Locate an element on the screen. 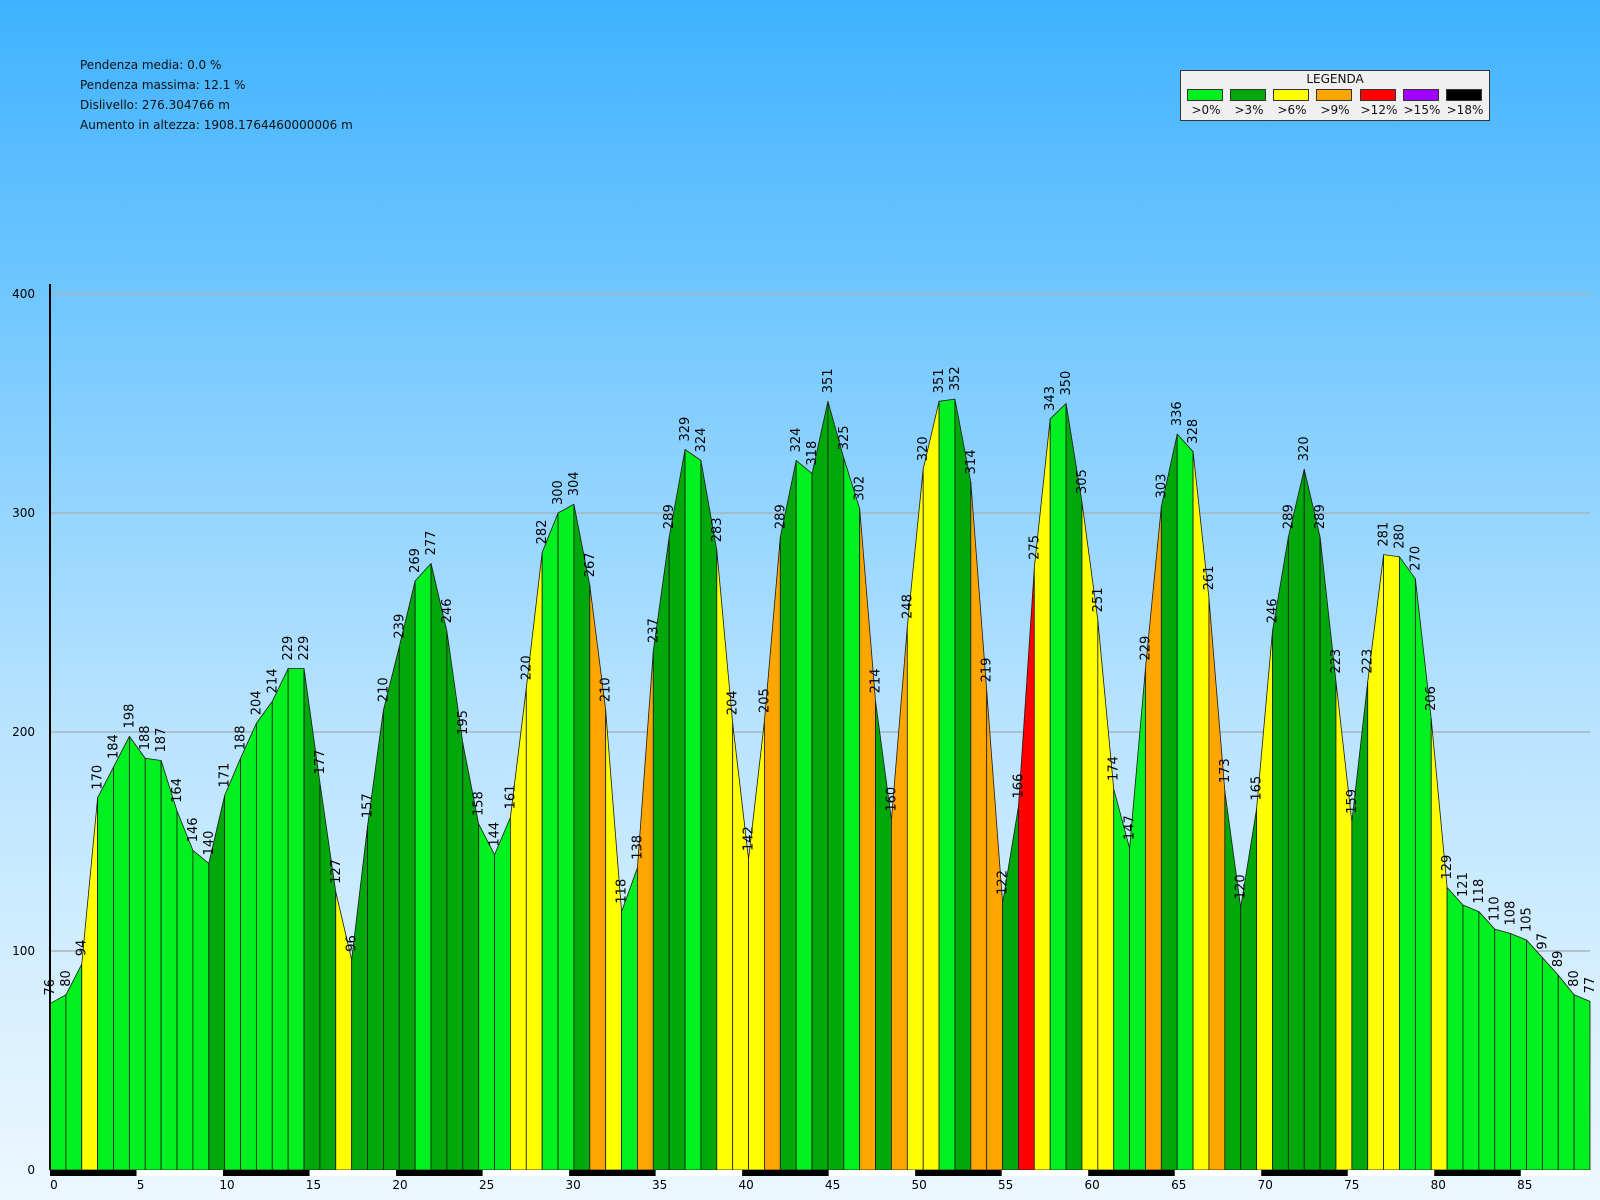 The width and height of the screenshot is (1600, 1200). elevation-label: 161 is located at coordinates (510, 797).